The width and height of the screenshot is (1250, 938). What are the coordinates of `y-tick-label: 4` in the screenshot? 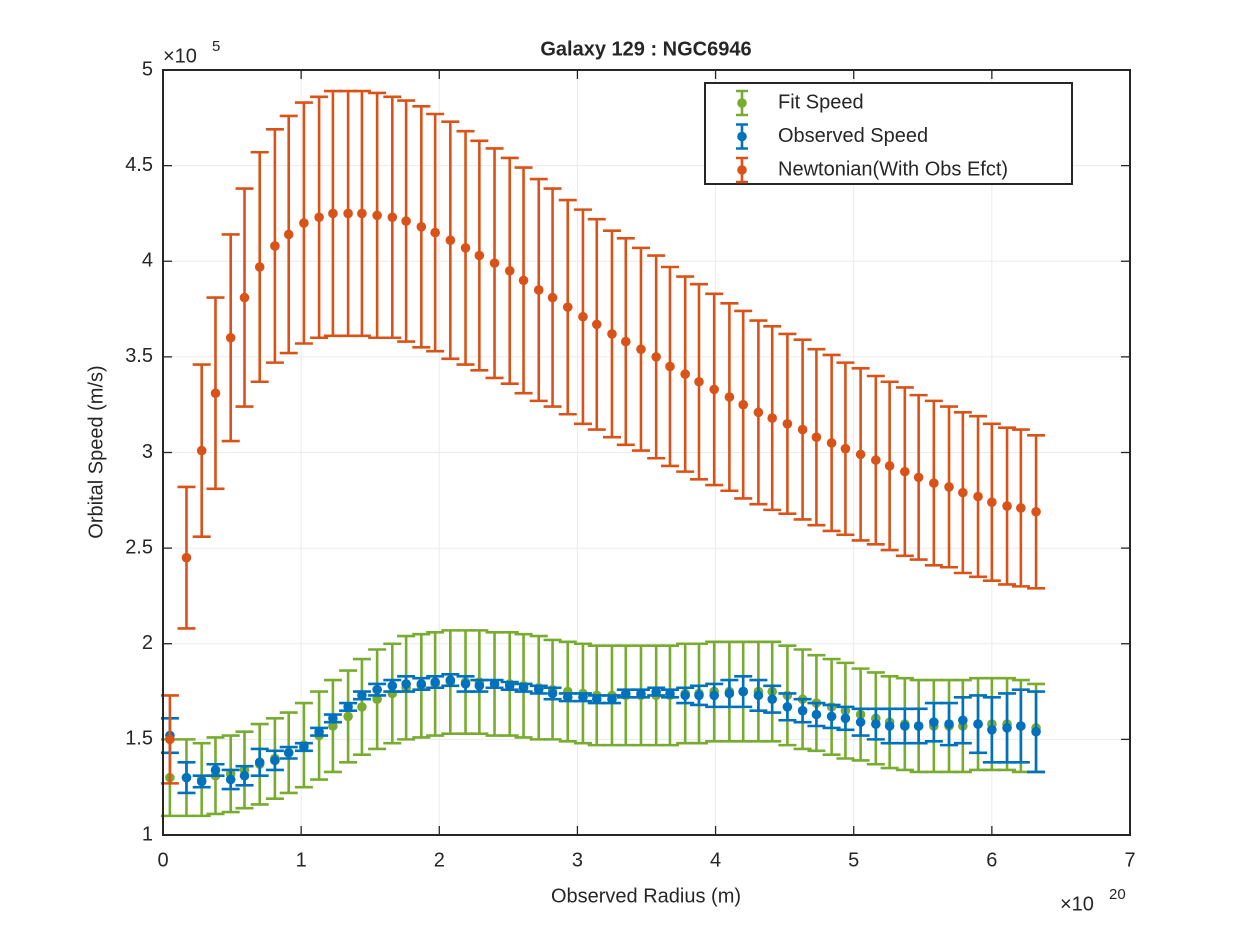 It's located at (147, 261).